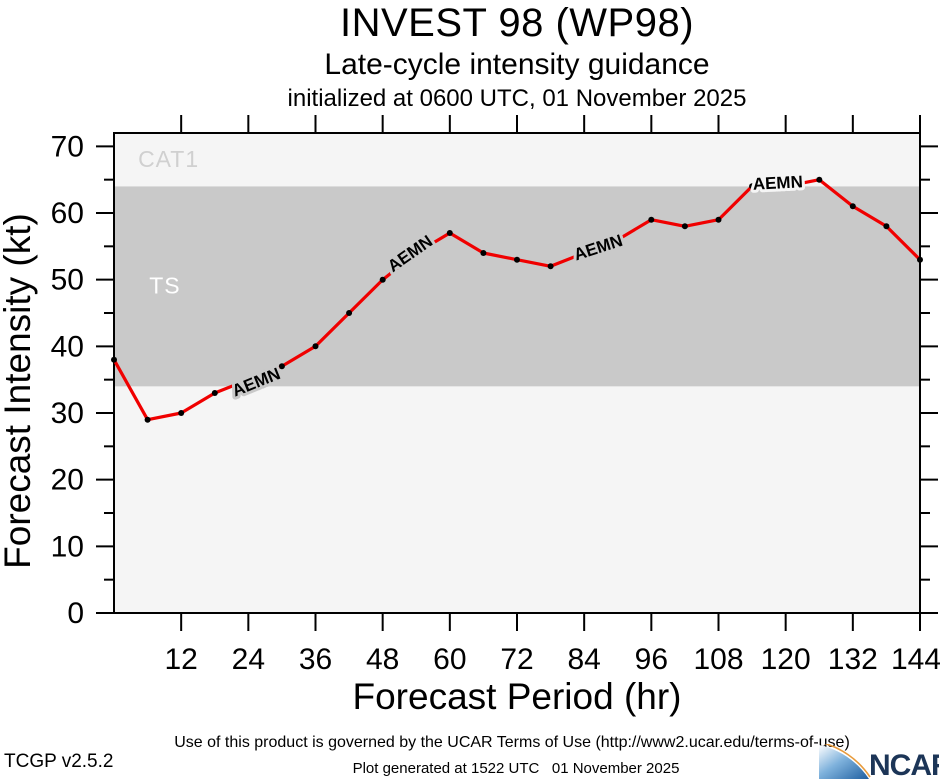 This screenshot has width=940, height=780. Describe the element at coordinates (517, 696) in the screenshot. I see `x-axis-title: Forecast Period (hr)` at that location.